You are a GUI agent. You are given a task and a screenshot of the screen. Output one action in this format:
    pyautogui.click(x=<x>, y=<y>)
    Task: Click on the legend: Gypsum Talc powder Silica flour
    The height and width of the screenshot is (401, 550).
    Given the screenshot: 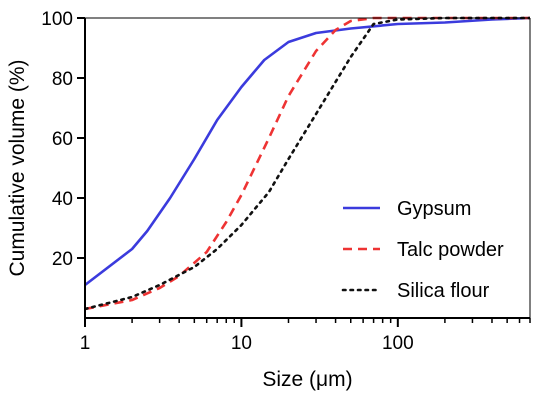 What is the action you would take?
    pyautogui.click(x=422, y=250)
    